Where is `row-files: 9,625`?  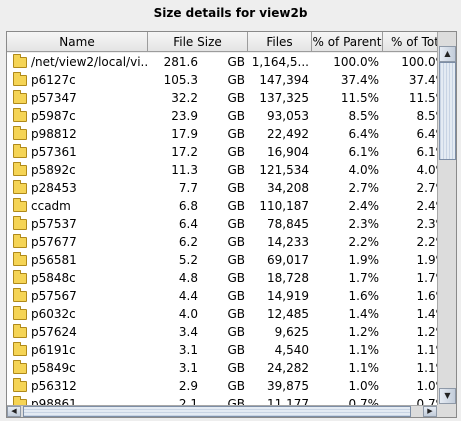
row-files: 9,625 is located at coordinates (291, 332).